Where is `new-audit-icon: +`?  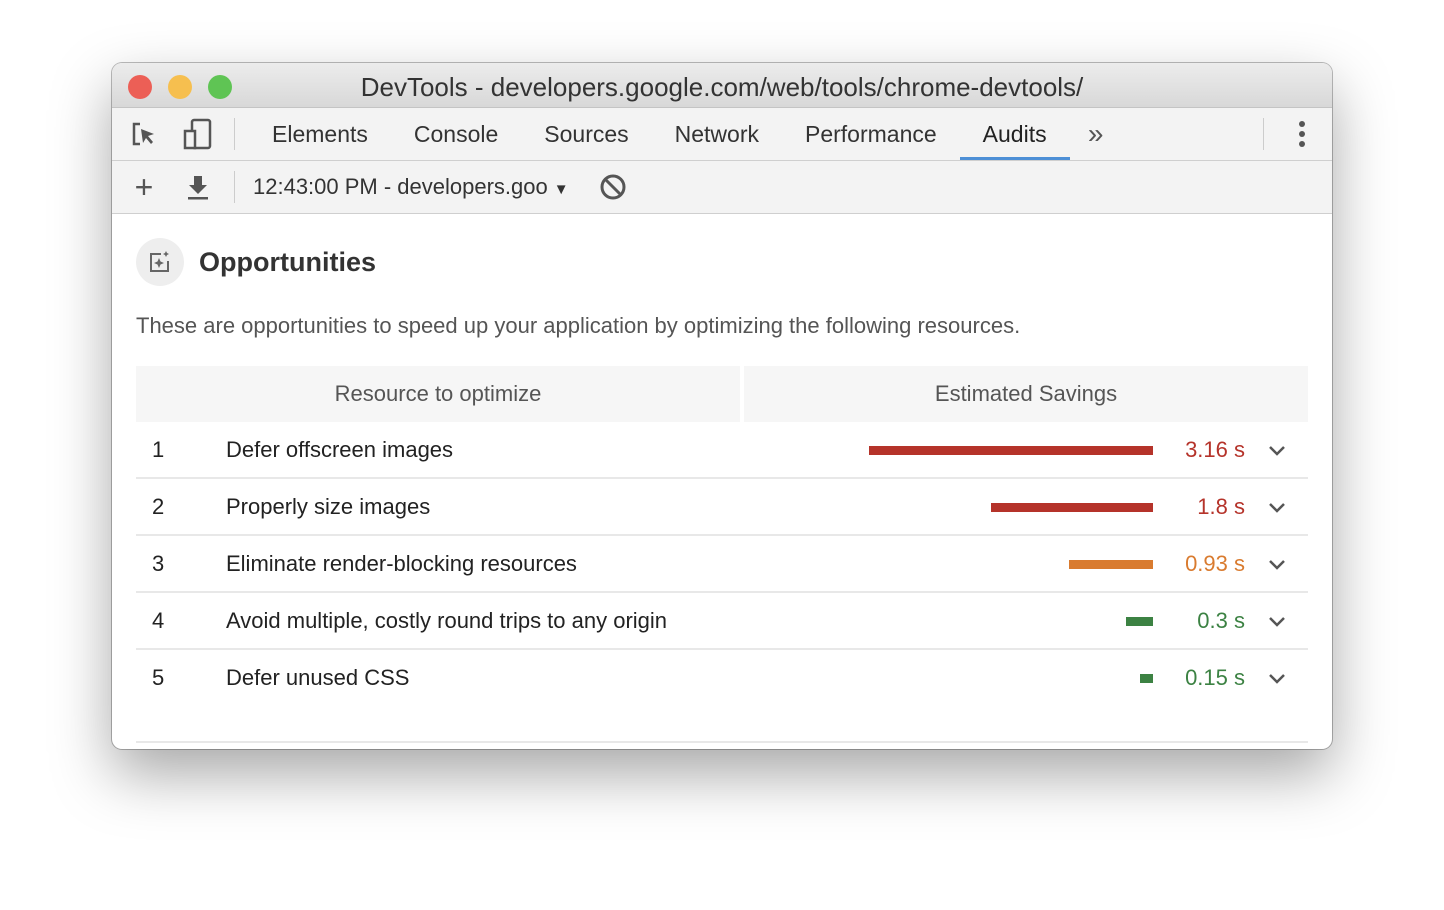
new-audit-icon: + is located at coordinates (144, 186).